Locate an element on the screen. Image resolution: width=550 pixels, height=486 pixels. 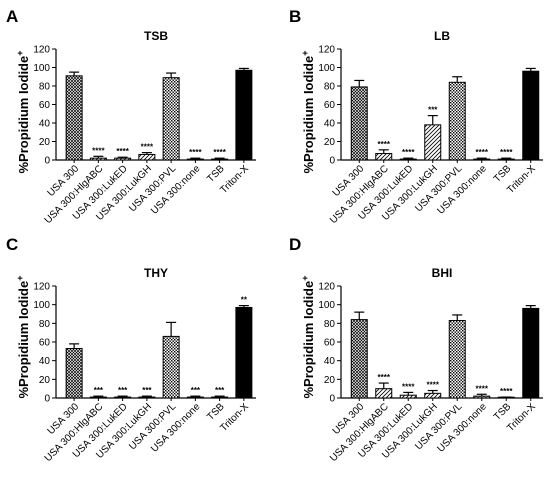
chart-title: TSB is located at coordinates (156, 36).